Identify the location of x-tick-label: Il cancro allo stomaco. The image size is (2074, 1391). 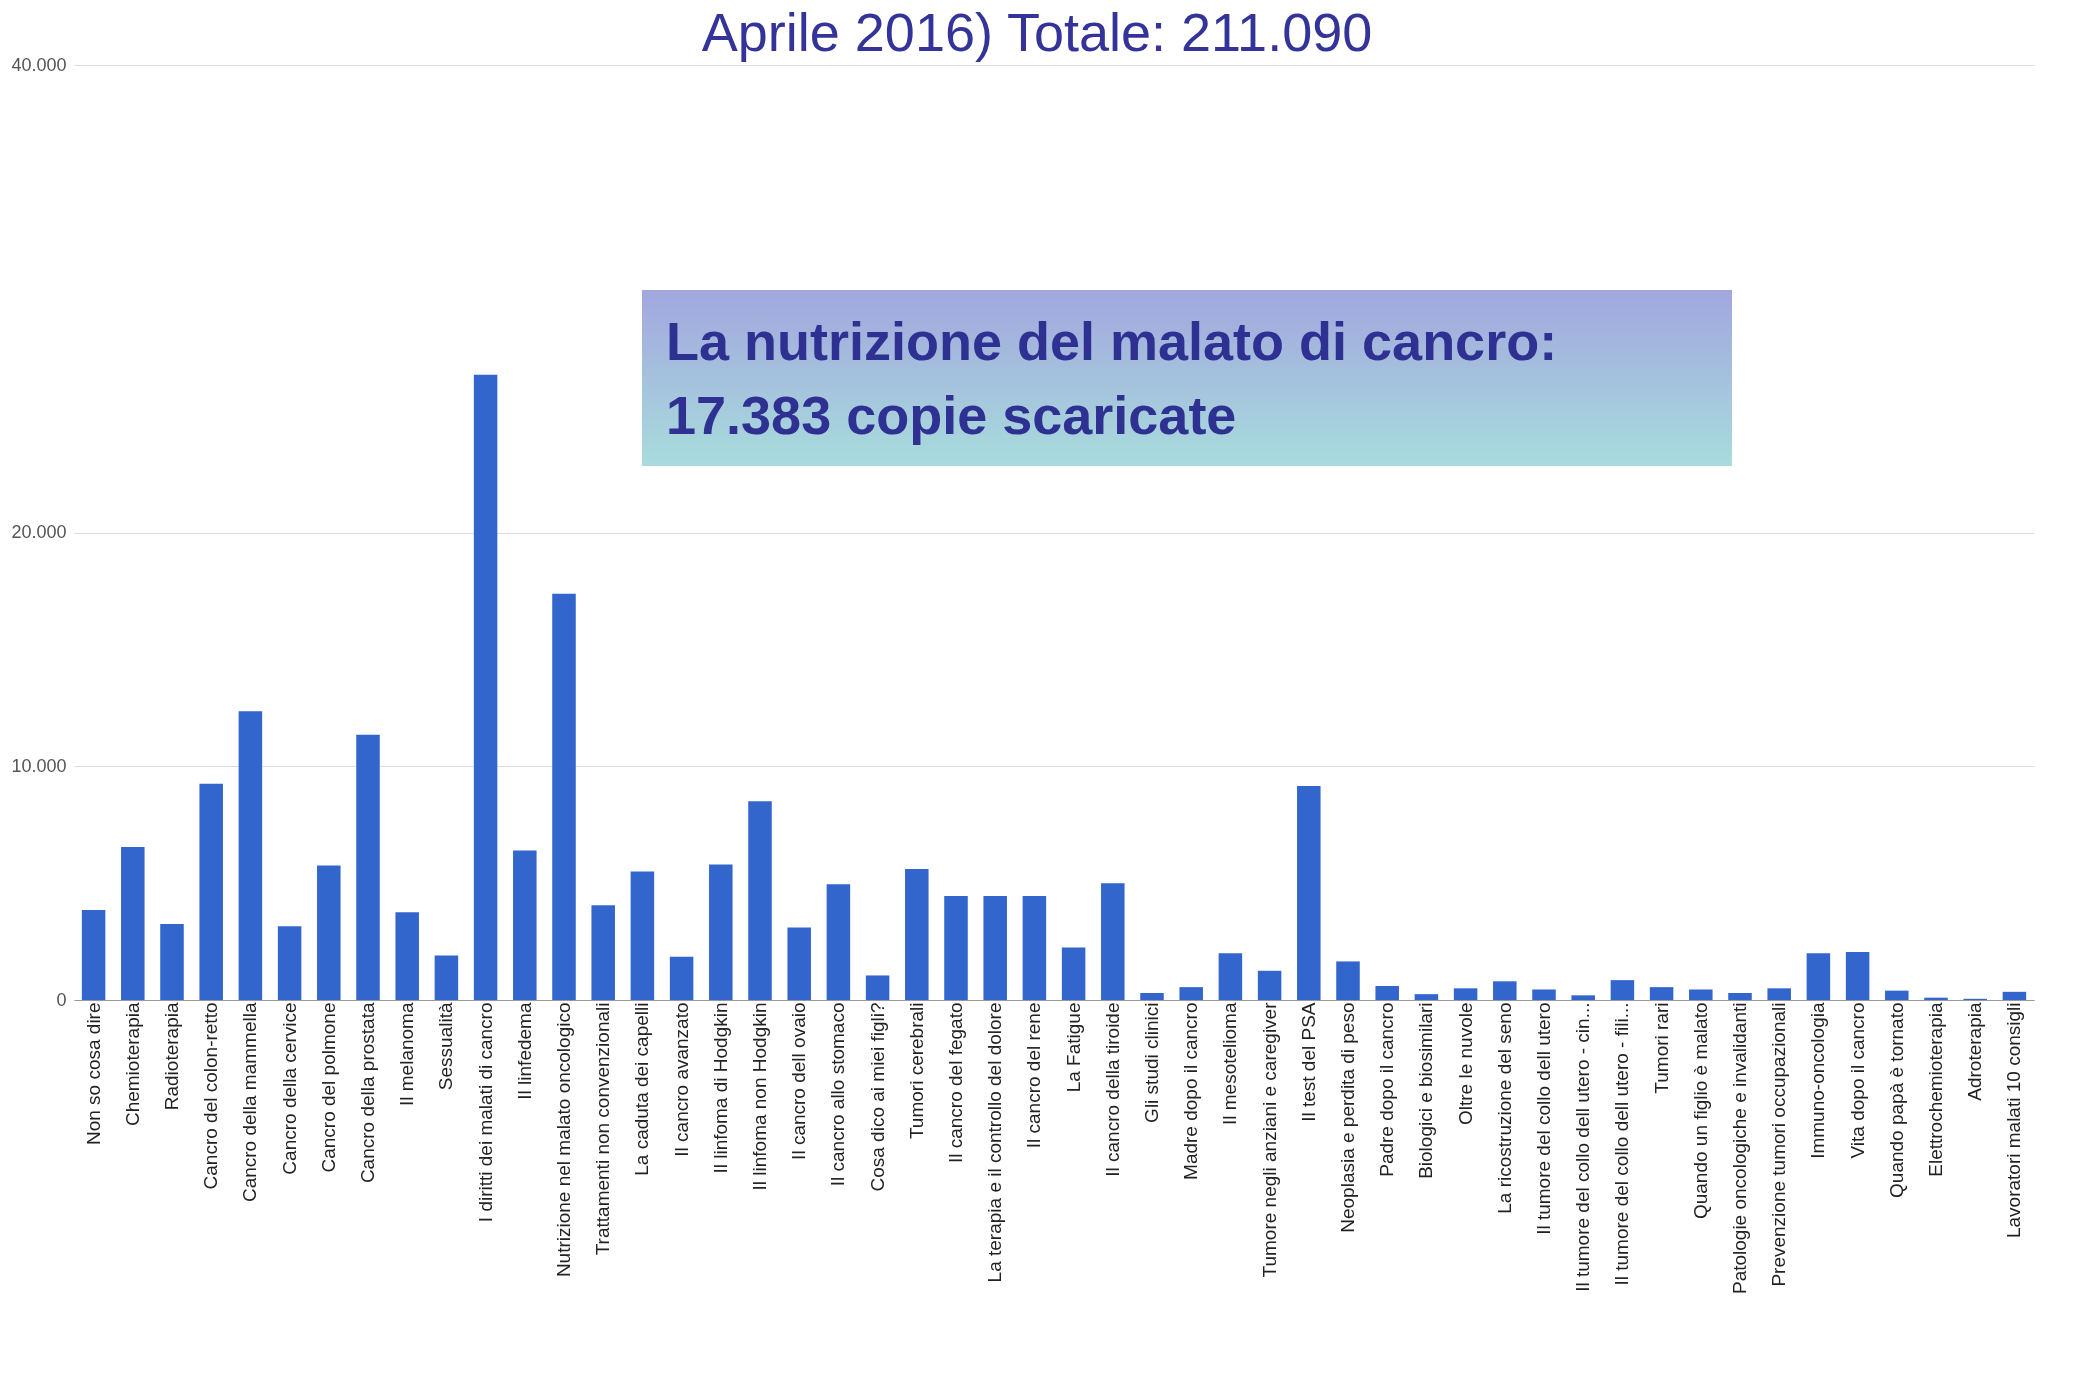
(838, 1094).